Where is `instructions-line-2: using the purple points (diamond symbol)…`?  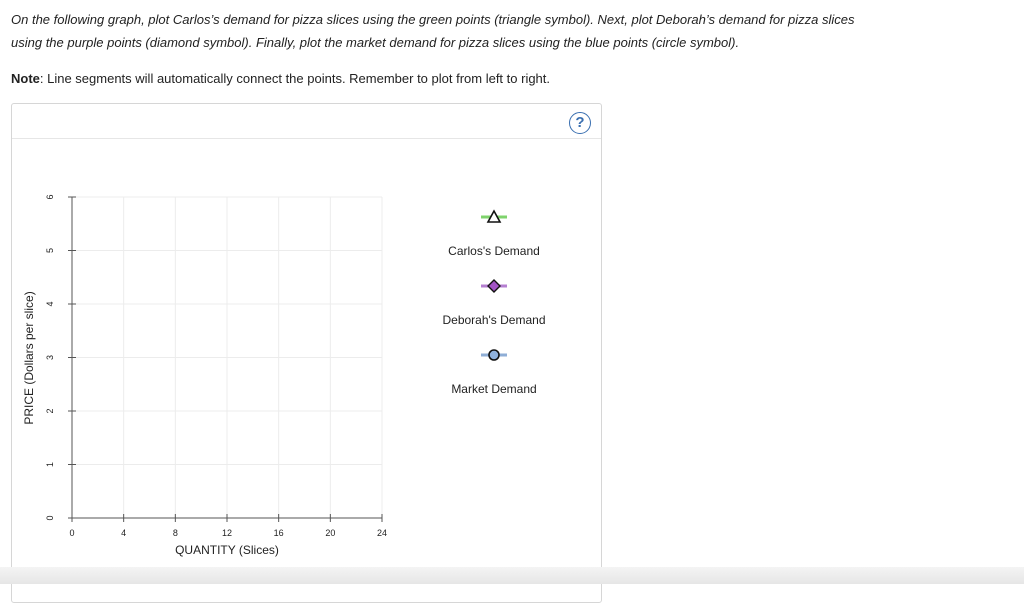 instructions-line-2: using the purple points (diamond symbol)… is located at coordinates (511, 42).